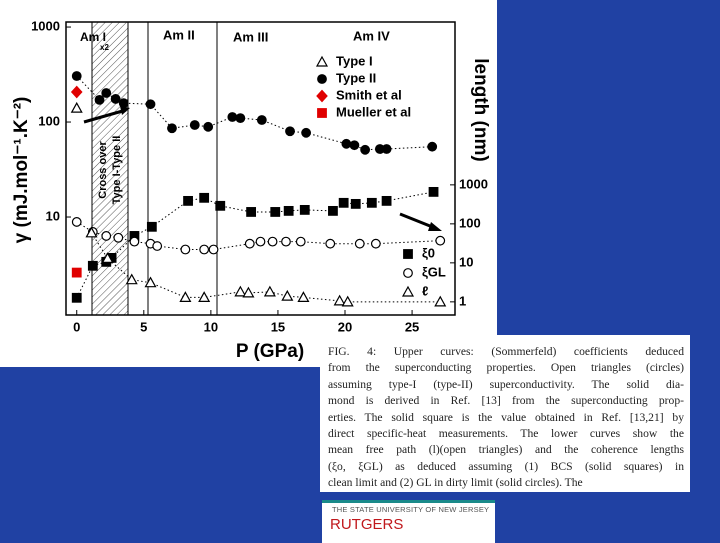 Image resolution: width=720 pixels, height=543 pixels. What do you see at coordinates (76, 326) in the screenshot?
I see `x-tick-label: 0` at bounding box center [76, 326].